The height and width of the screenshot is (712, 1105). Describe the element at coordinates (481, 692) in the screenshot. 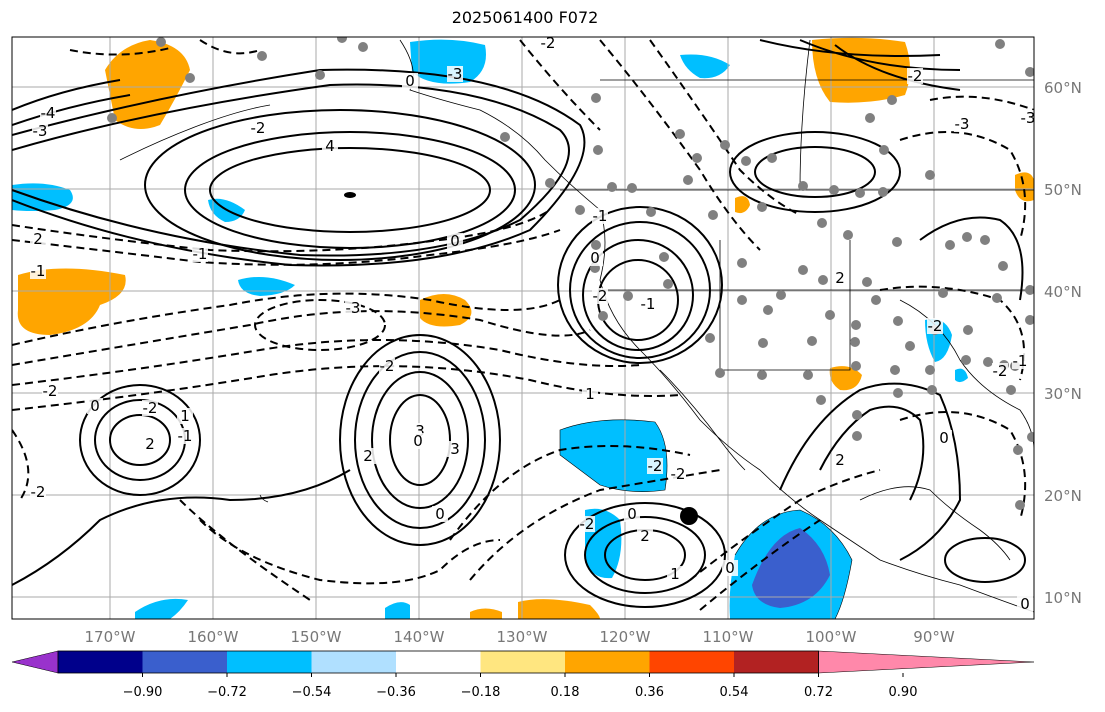

I see `colorbar-tick-label: −0.18` at that location.